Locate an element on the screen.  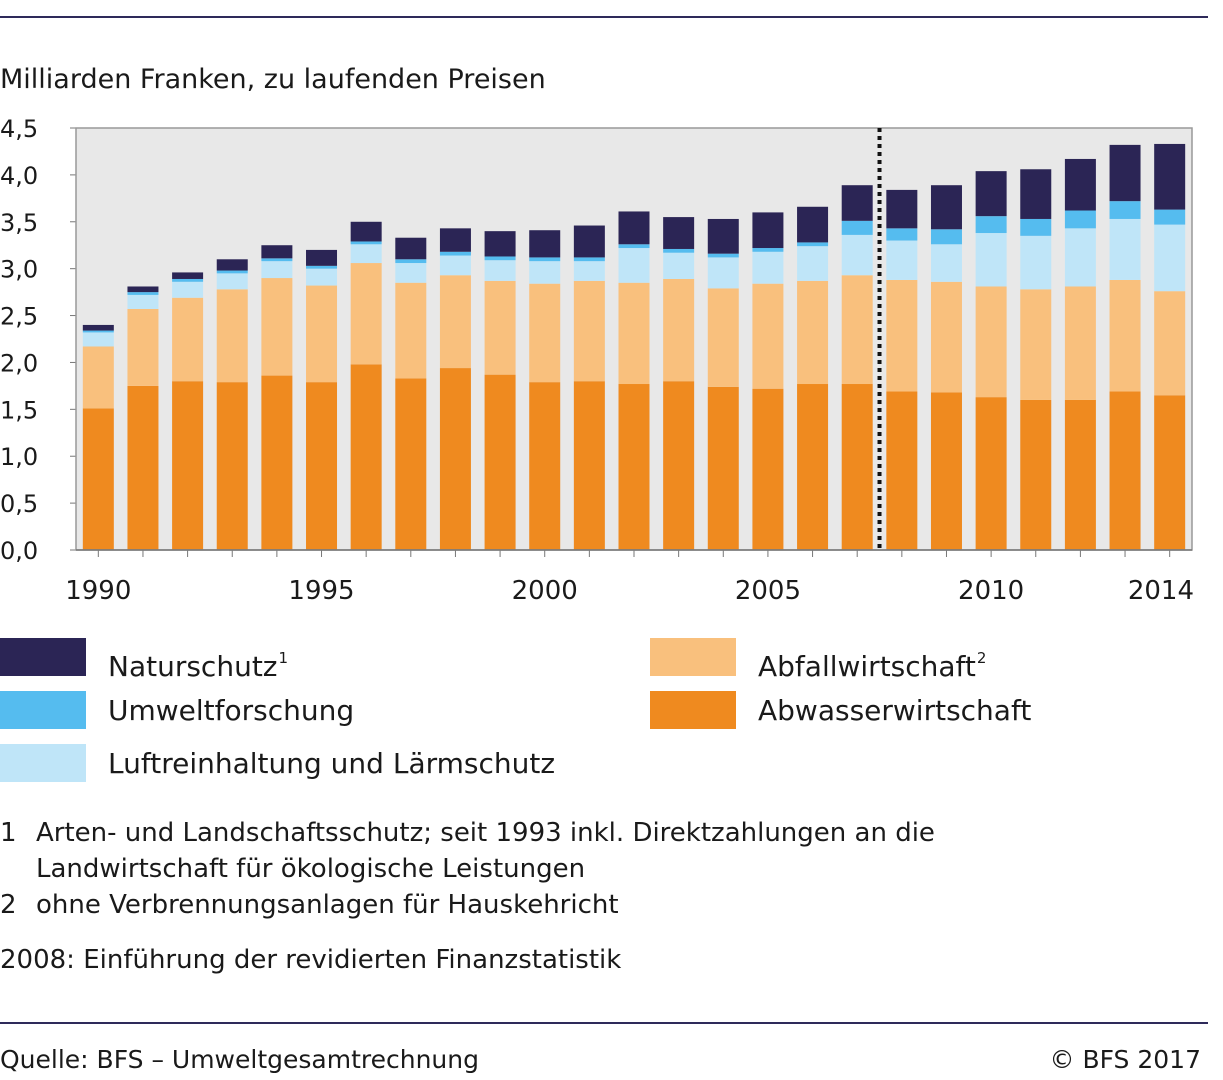
legend-label-abfallwirtschaft: Abfallwirtschaft is located at coordinates (867, 666).